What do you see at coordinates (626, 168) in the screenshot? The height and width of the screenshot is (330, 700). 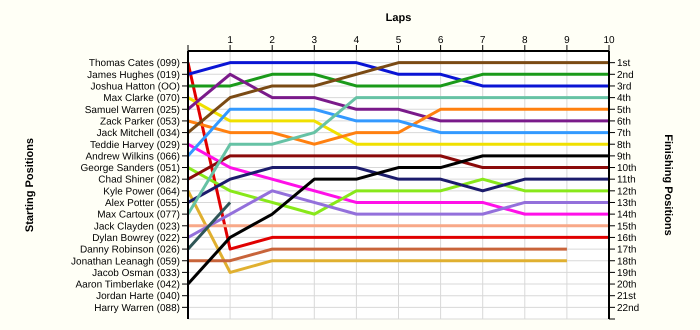 I see `y-tick-label: 10th` at bounding box center [626, 168].